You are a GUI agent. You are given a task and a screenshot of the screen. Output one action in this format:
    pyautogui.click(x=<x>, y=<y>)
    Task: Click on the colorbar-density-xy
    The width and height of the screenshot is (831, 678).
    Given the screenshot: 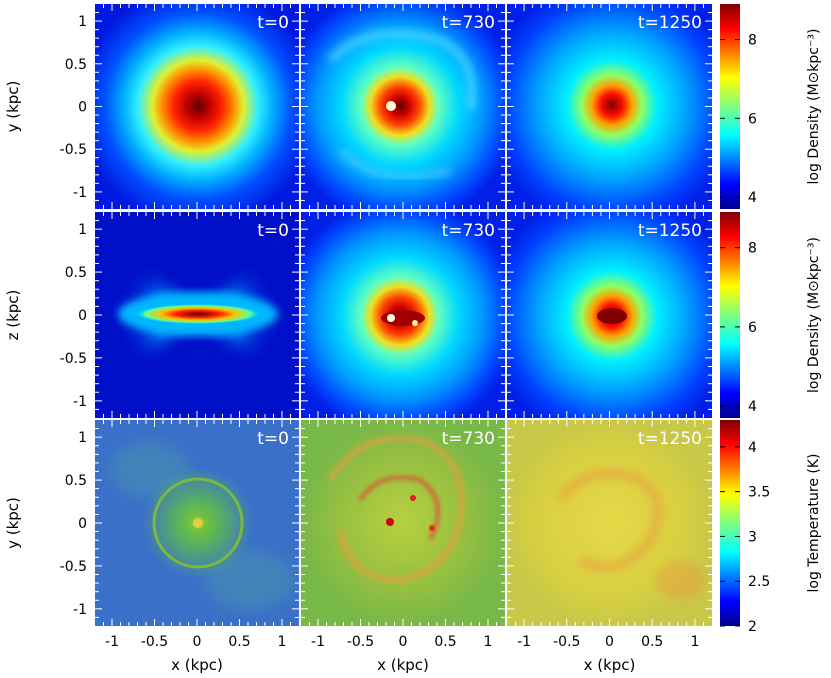 What is the action you would take?
    pyautogui.click(x=730, y=106)
    